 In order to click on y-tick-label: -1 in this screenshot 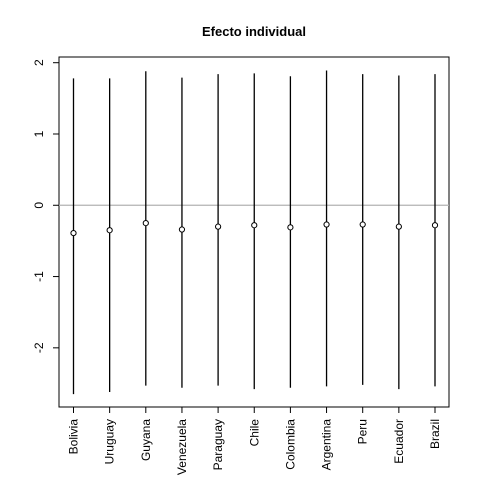, I will do `click(39, 276)`.